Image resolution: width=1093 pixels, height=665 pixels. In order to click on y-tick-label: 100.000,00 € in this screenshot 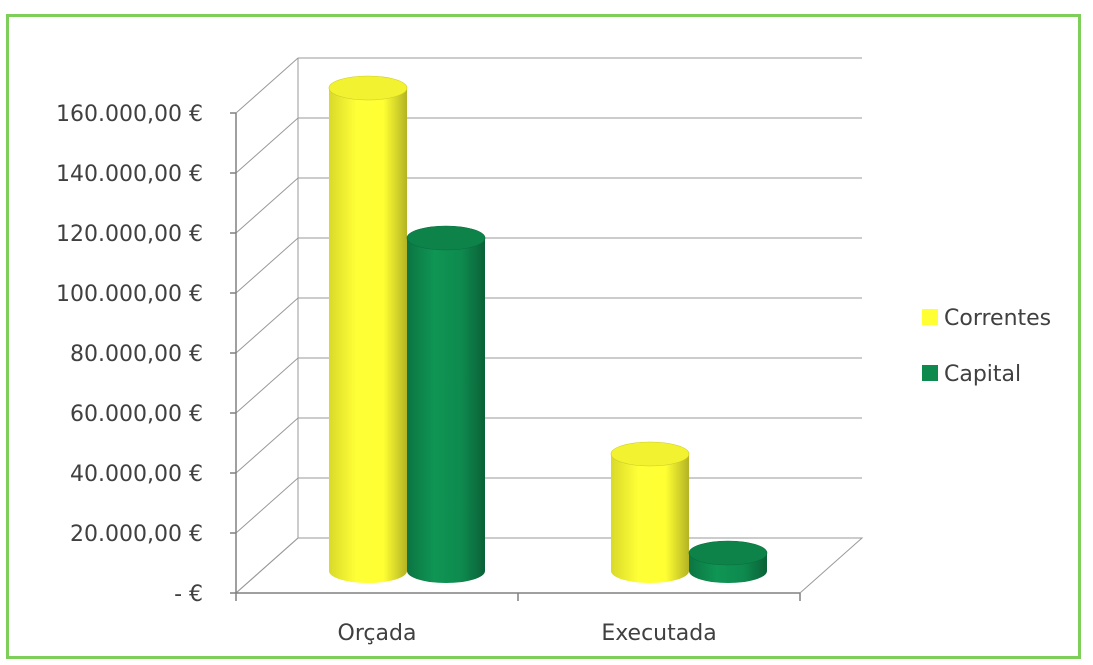, I will do `click(129, 294)`.